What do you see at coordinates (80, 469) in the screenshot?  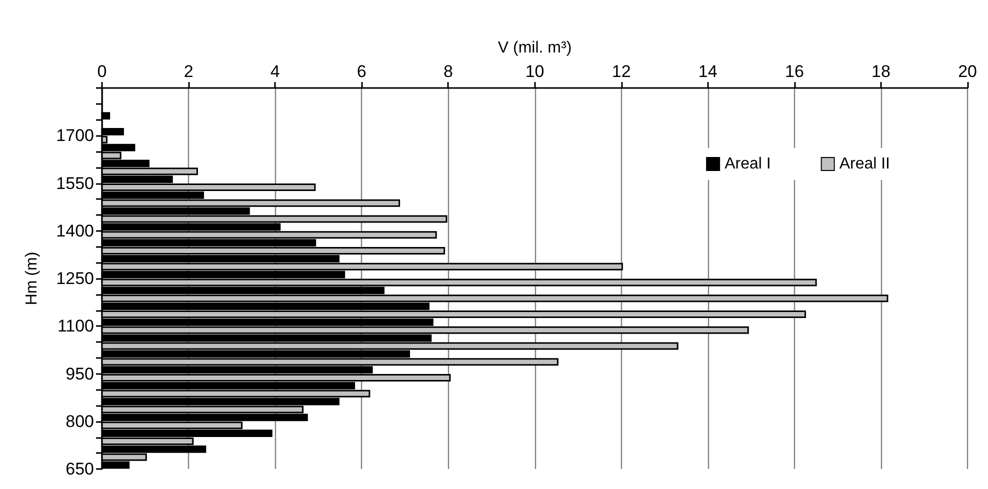 I see `y-tick-label: 650` at bounding box center [80, 469].